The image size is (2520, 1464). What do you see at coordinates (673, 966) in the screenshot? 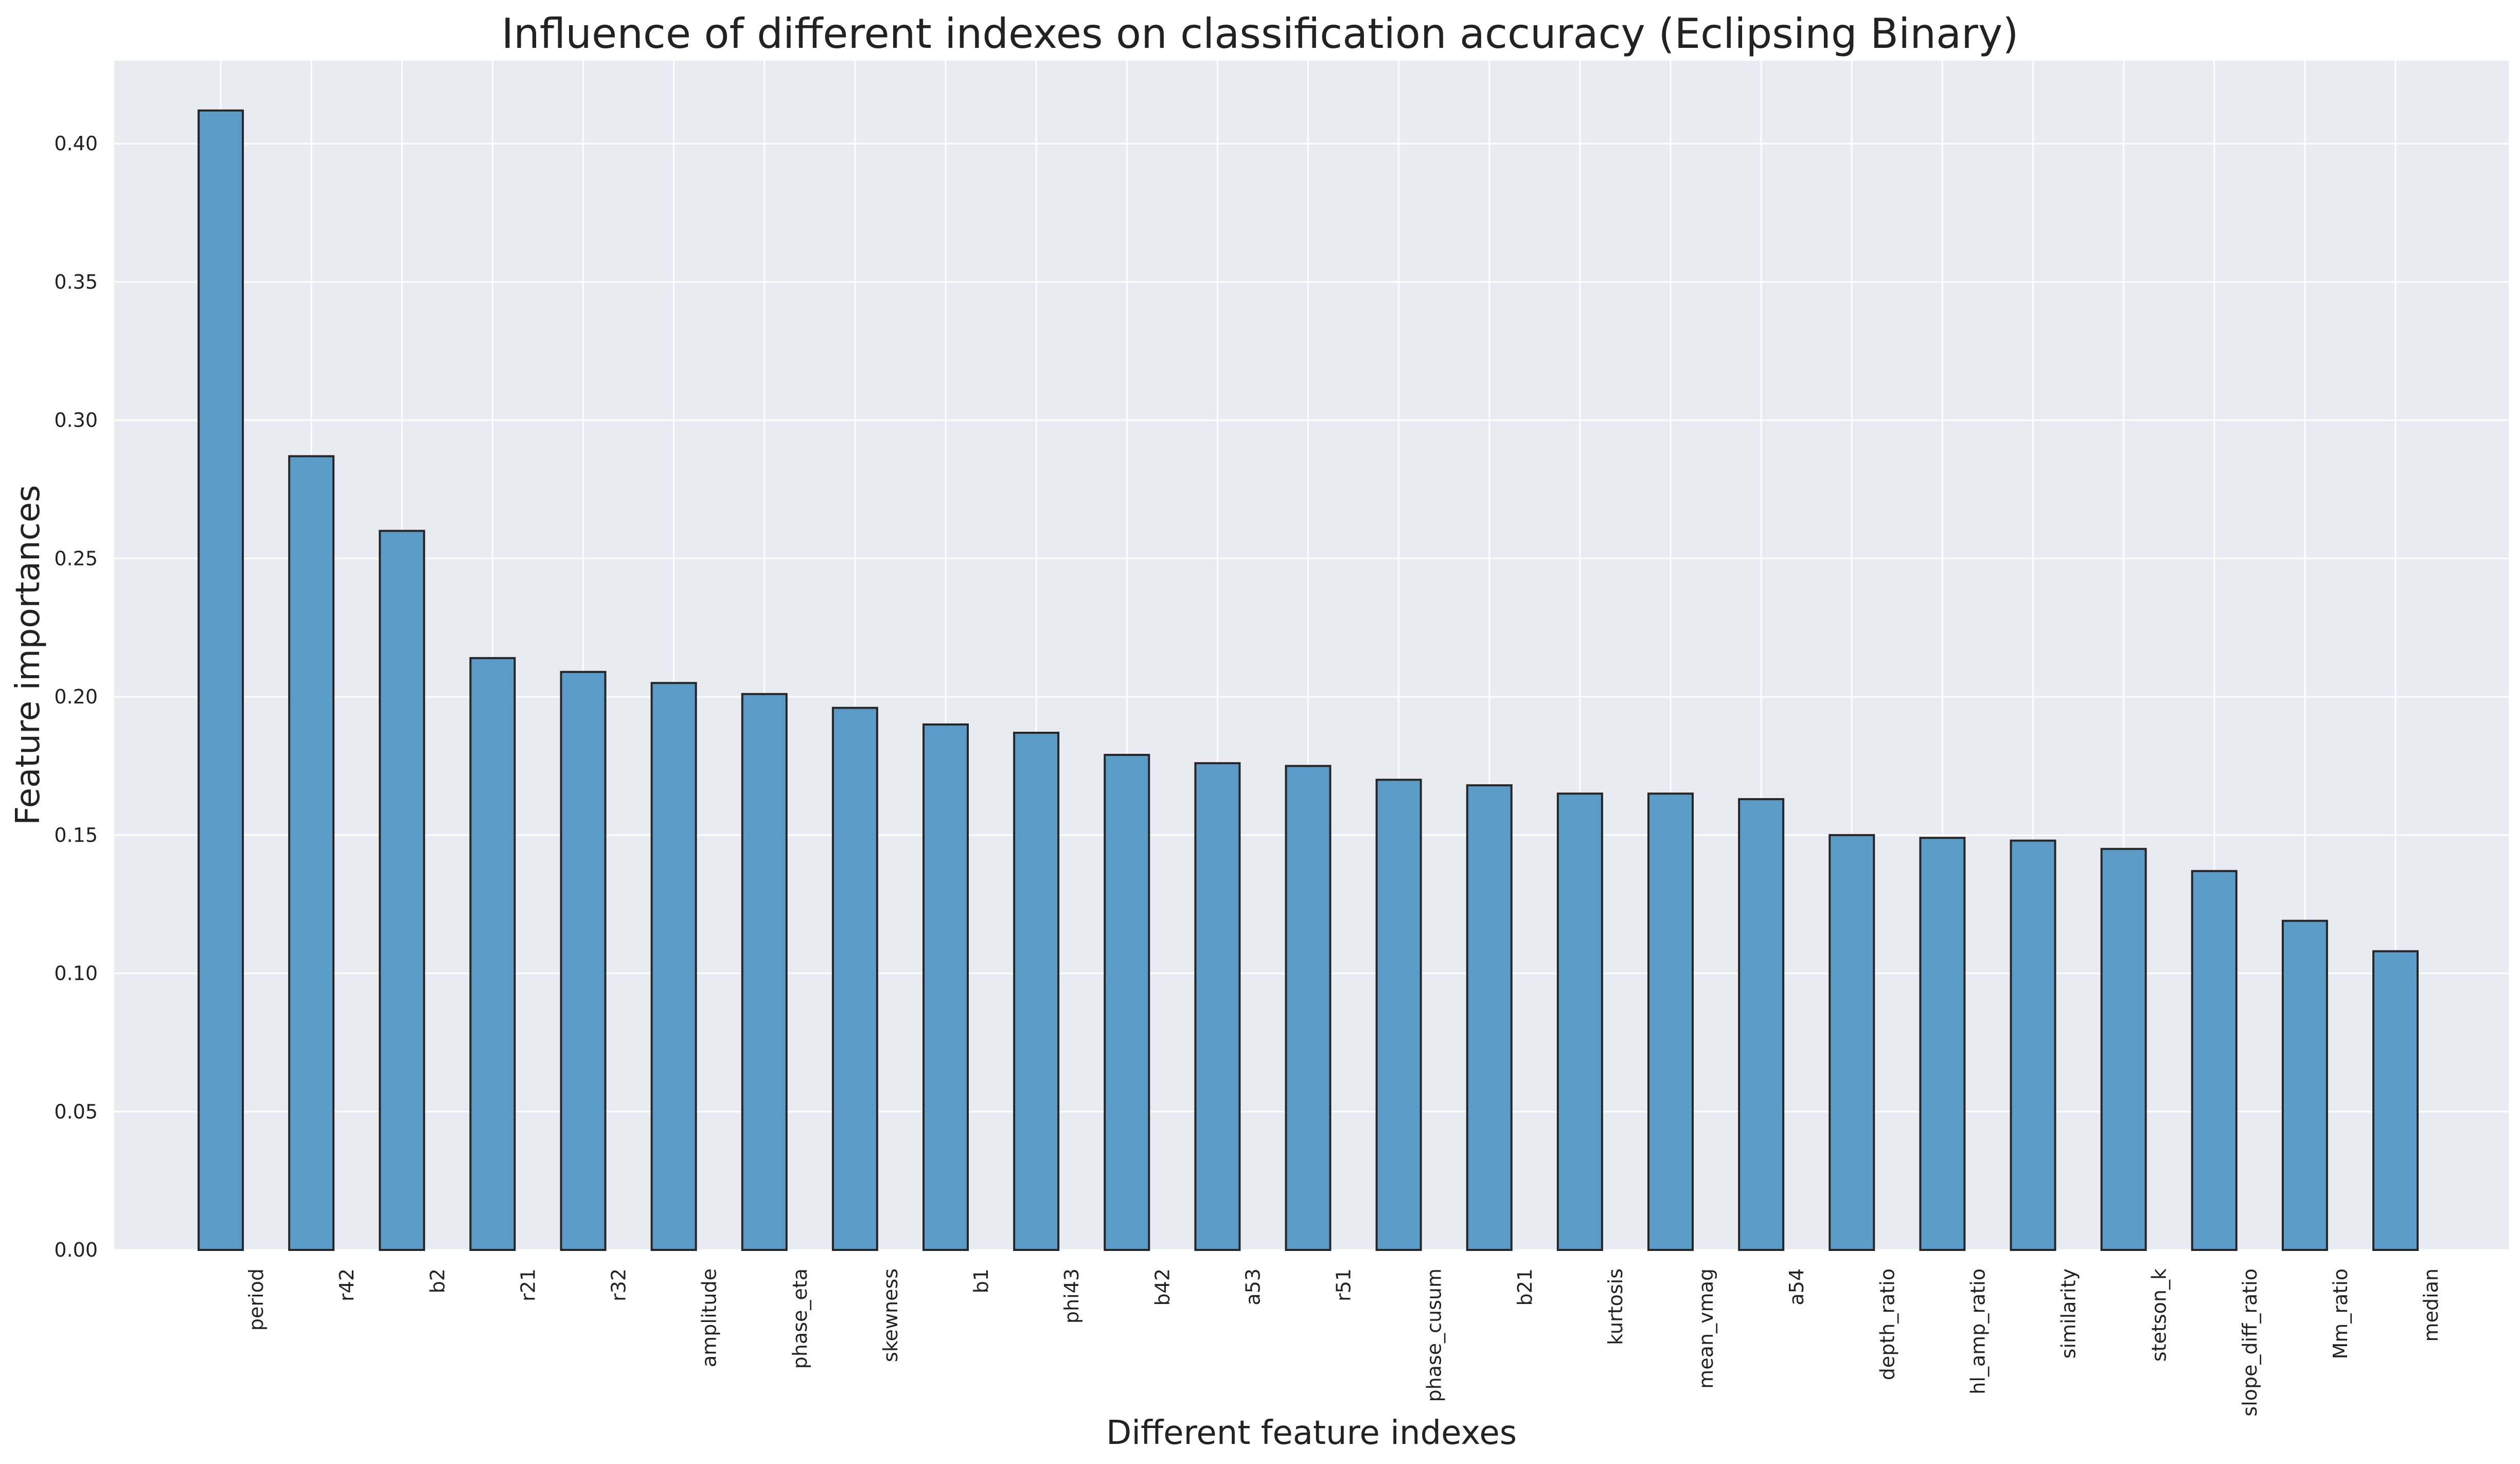
I see `bar-amplitude` at bounding box center [673, 966].